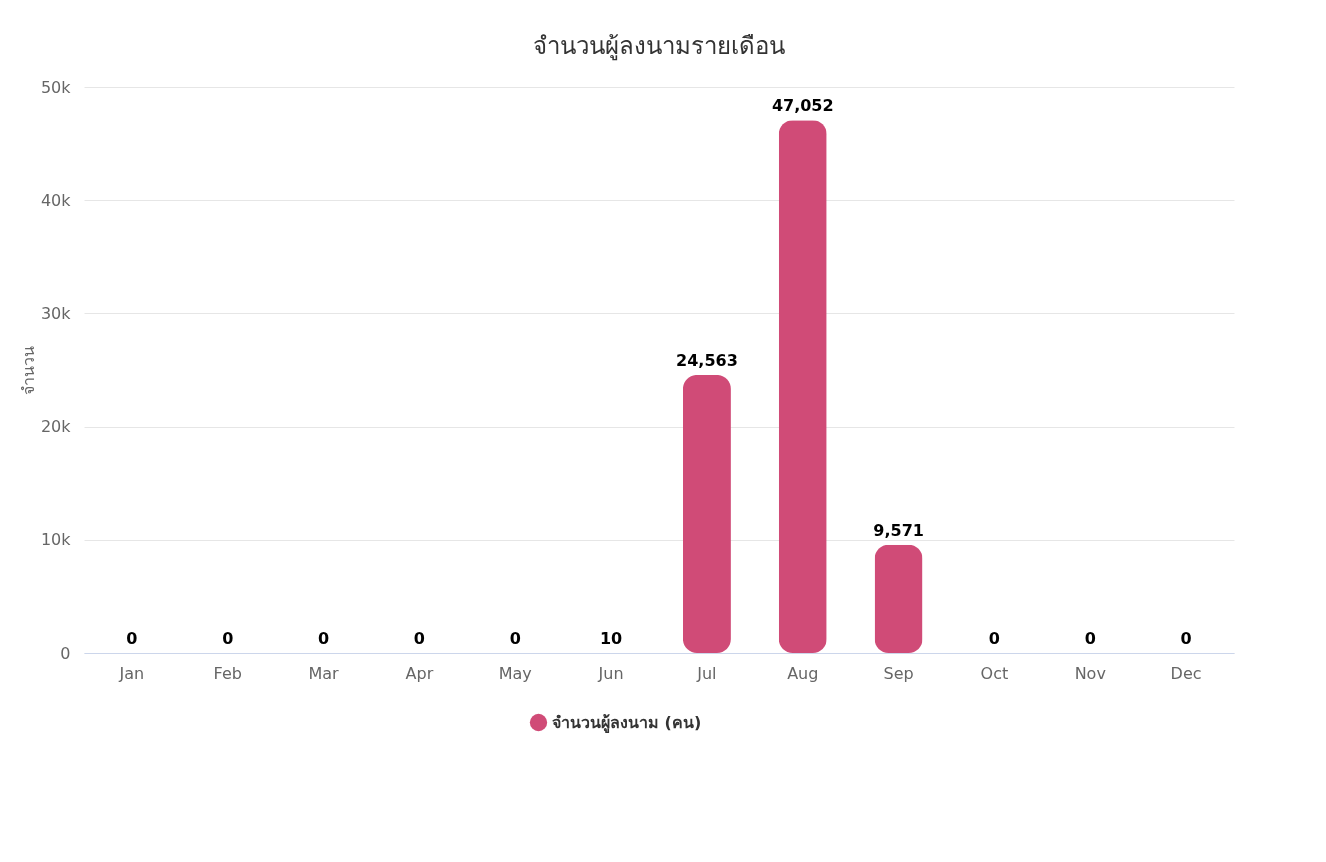 This screenshot has width=1326, height=862. What do you see at coordinates (56, 313) in the screenshot?
I see `y-tick-label: 30k` at bounding box center [56, 313].